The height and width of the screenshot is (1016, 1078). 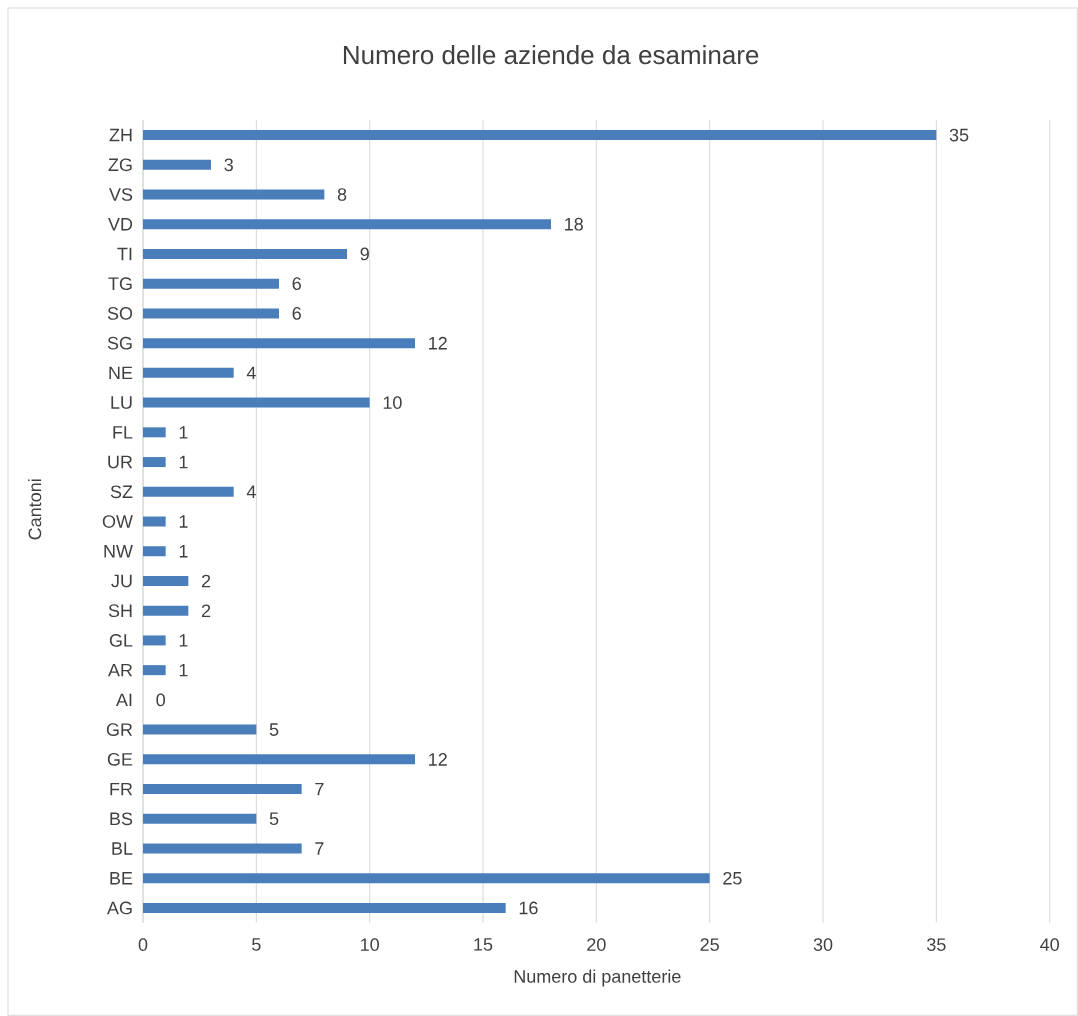 I want to click on y-tick-label: FL, so click(x=123, y=432).